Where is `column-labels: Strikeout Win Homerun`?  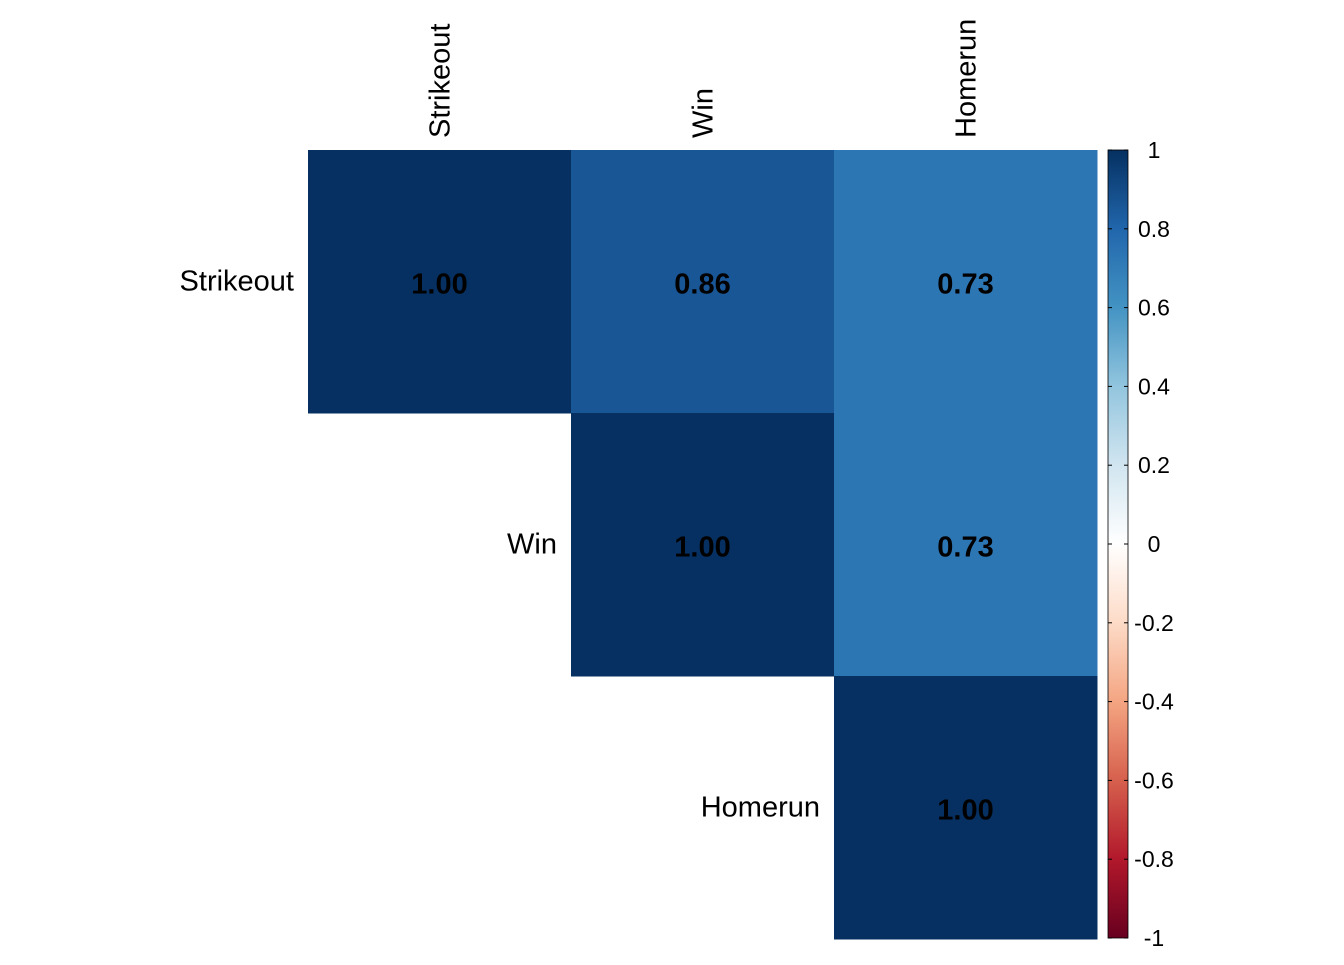
column-labels: Strikeout Win Homerun is located at coordinates (704, 78).